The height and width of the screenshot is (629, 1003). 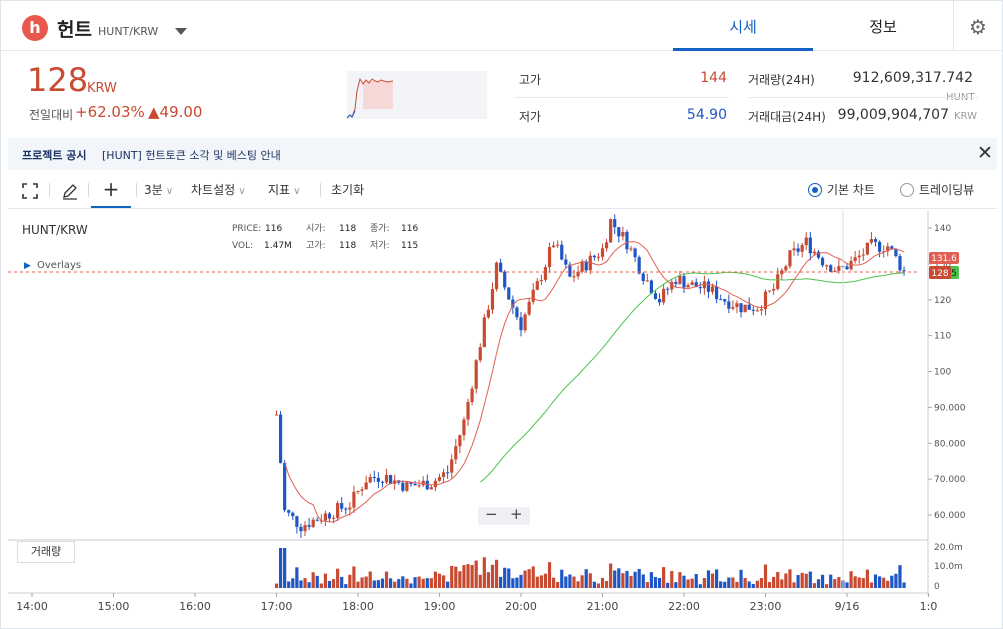 I want to click on tab-info: 정보, so click(x=883, y=27).